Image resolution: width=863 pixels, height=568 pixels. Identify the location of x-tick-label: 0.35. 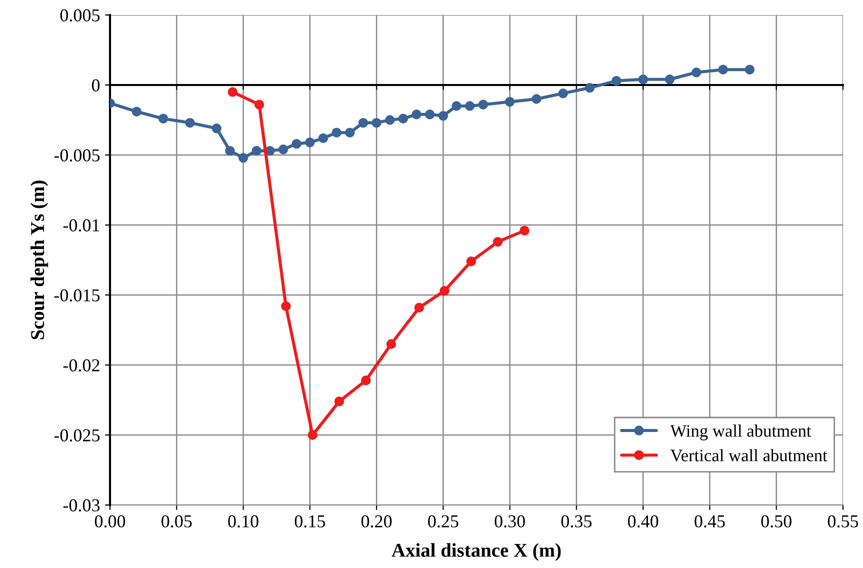
(576, 521).